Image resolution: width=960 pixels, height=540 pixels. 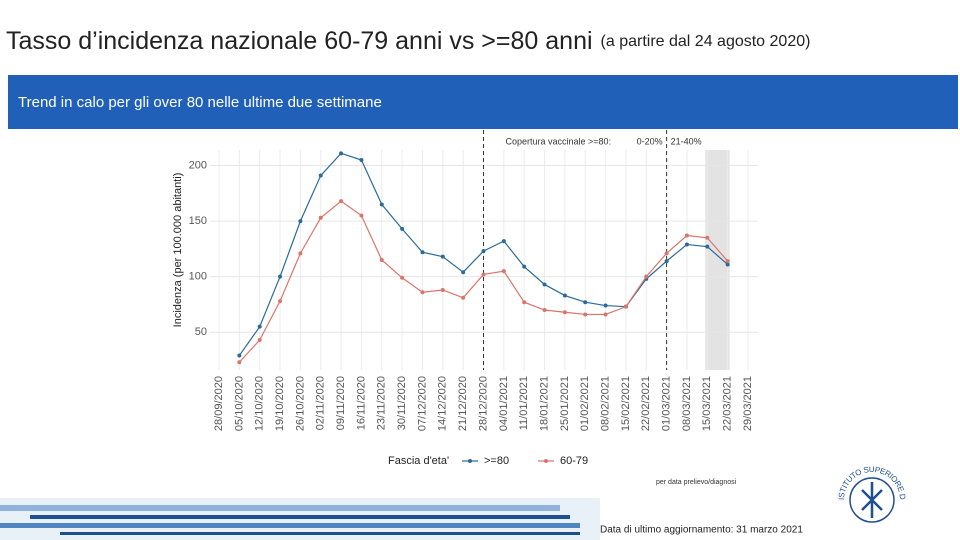 What do you see at coordinates (280, 403) in the screenshot?
I see `x-tick-label: 19/10/2020` at bounding box center [280, 403].